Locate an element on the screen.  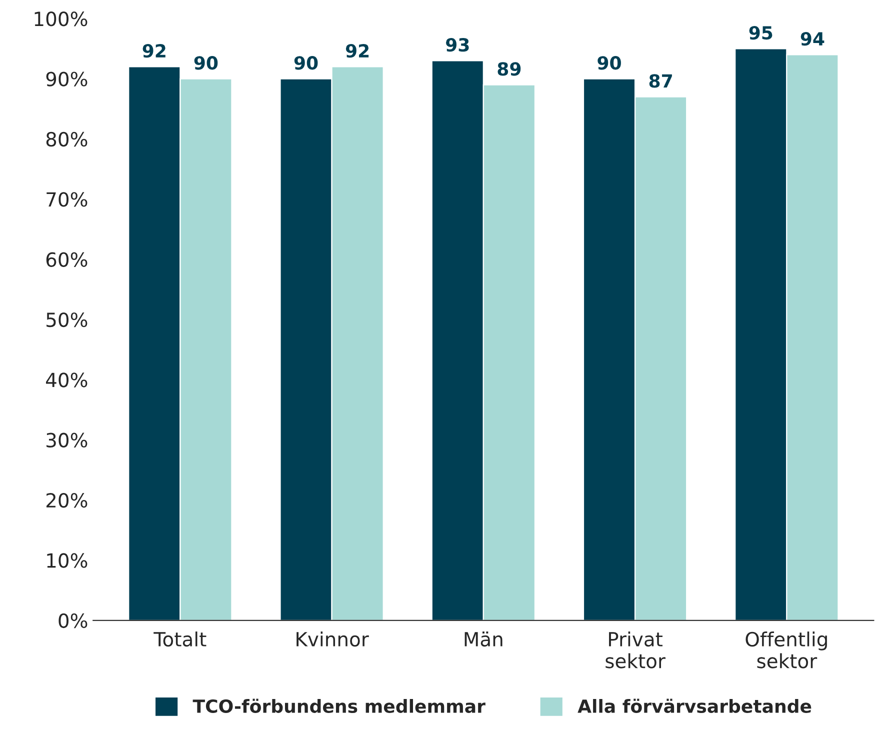
y-tick-label: 30% is located at coordinates (67, 440).